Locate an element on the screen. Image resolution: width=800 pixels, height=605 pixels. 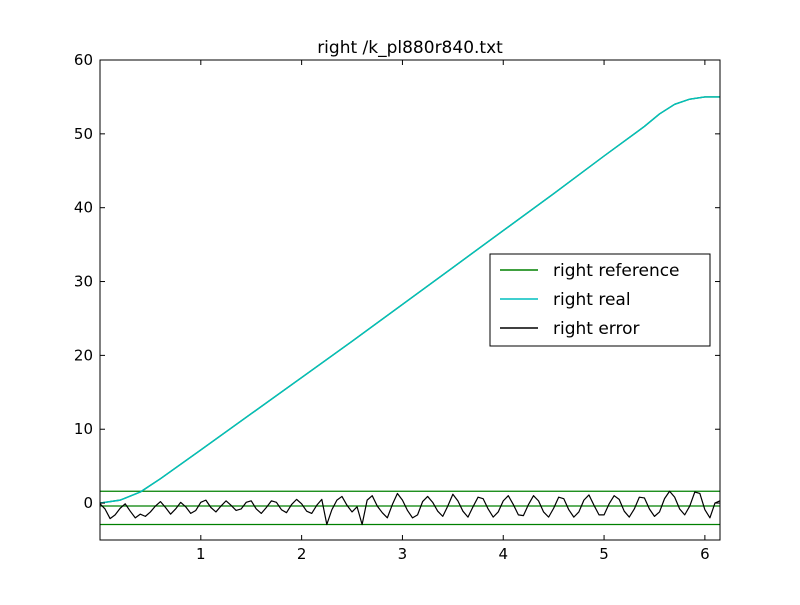
legend-label-right-error: right error is located at coordinates (596, 329).